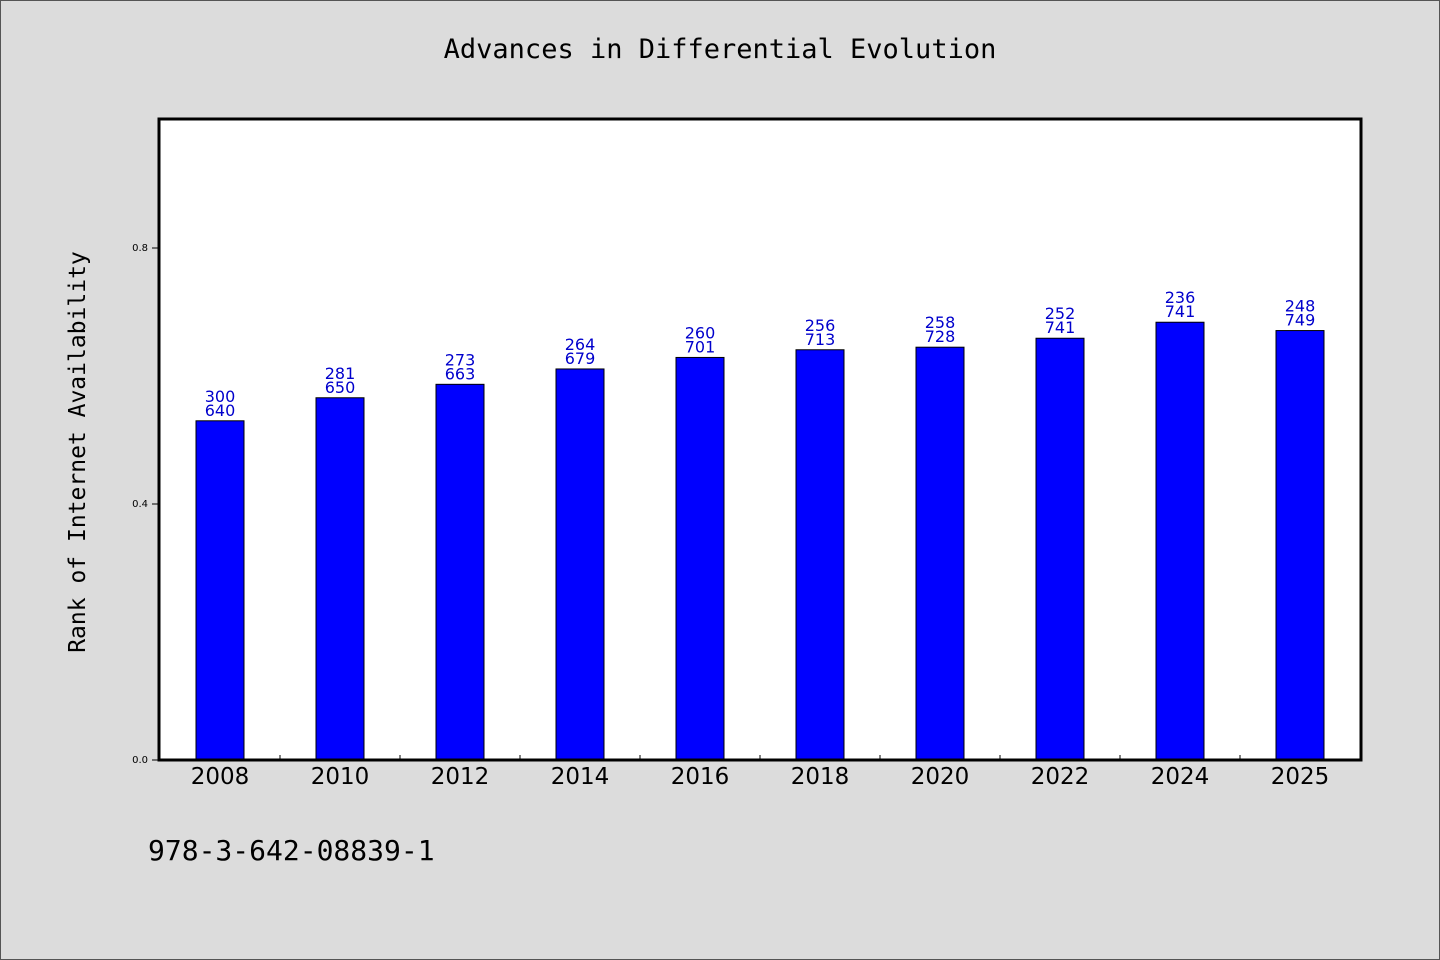 This screenshot has width=1440, height=960. I want to click on bar-2018, so click(820, 555).